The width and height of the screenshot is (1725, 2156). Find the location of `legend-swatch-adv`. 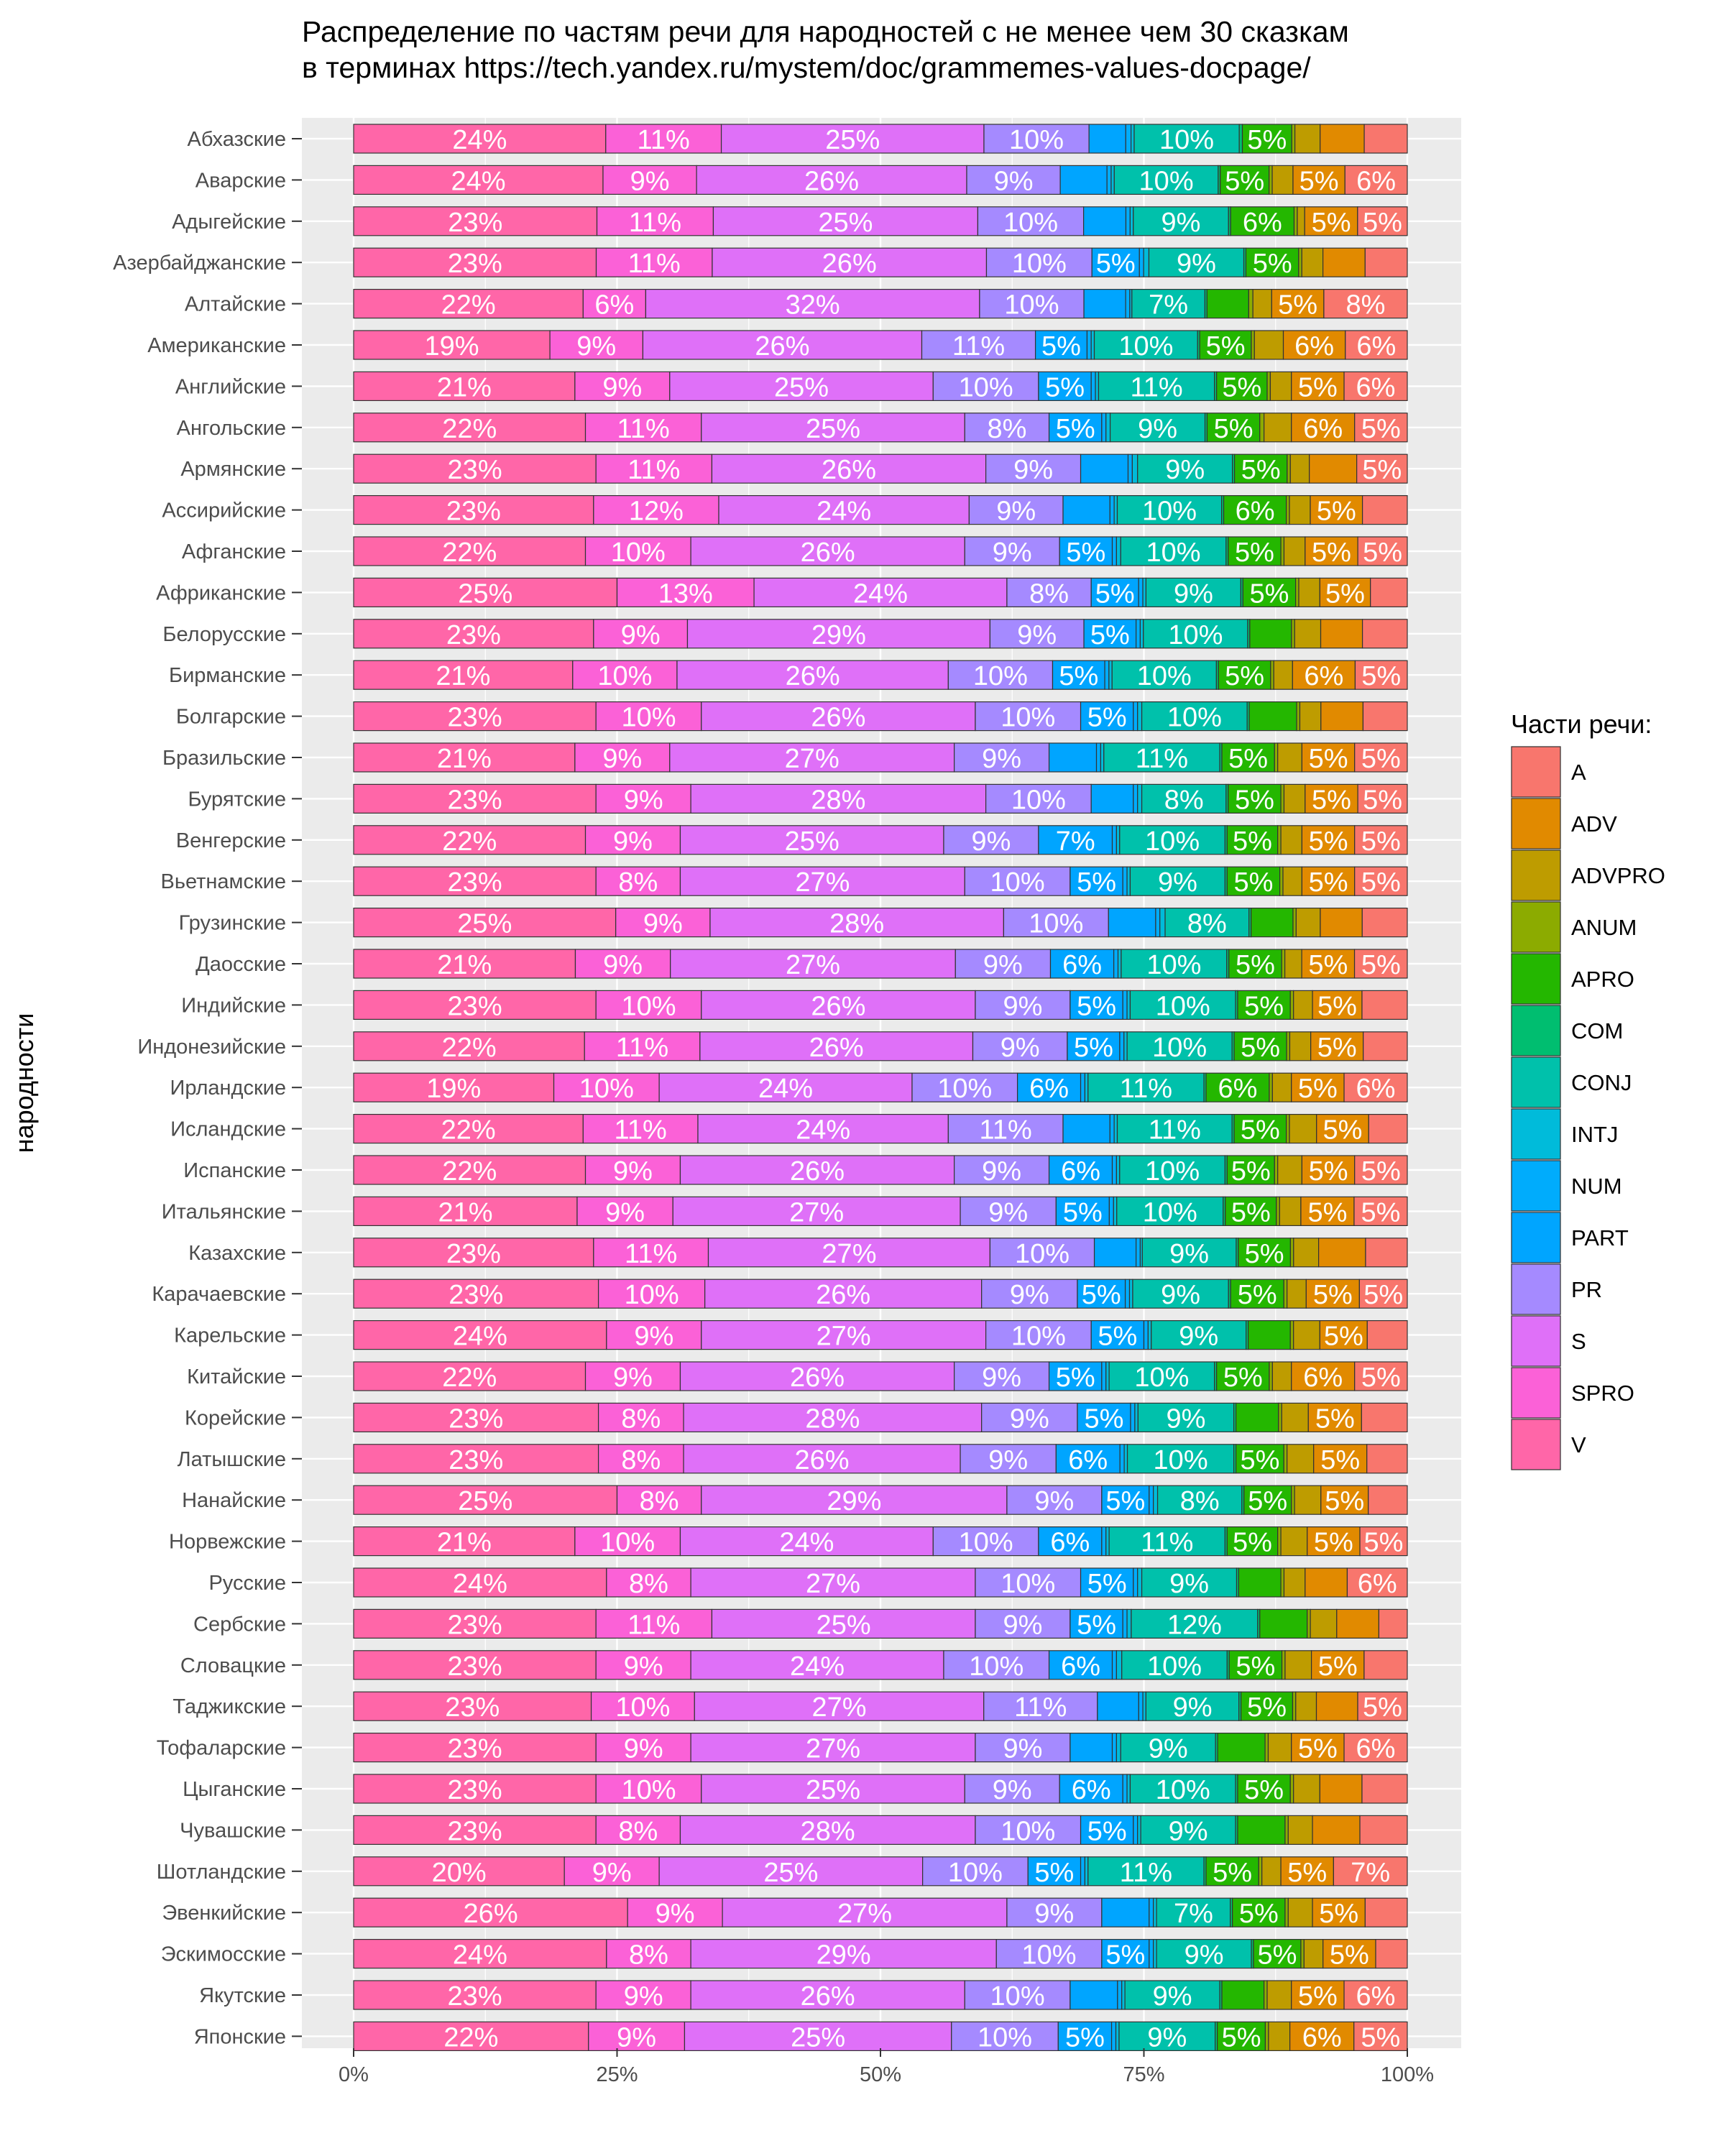

legend-swatch-adv is located at coordinates (1536, 824).